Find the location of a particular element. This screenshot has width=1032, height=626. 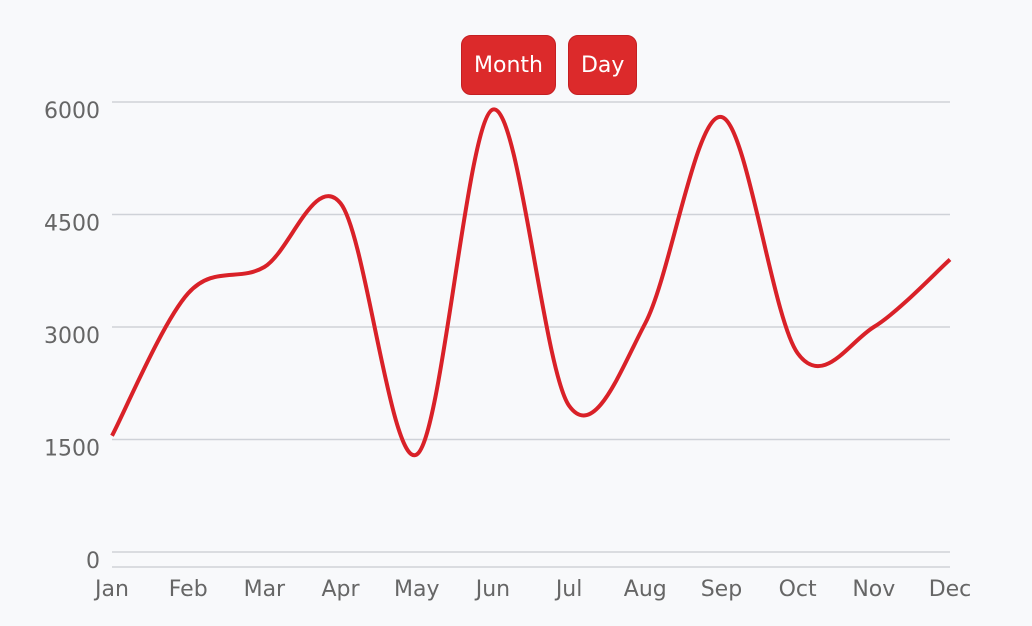

y-tick-label: 1500 is located at coordinates (72, 449).